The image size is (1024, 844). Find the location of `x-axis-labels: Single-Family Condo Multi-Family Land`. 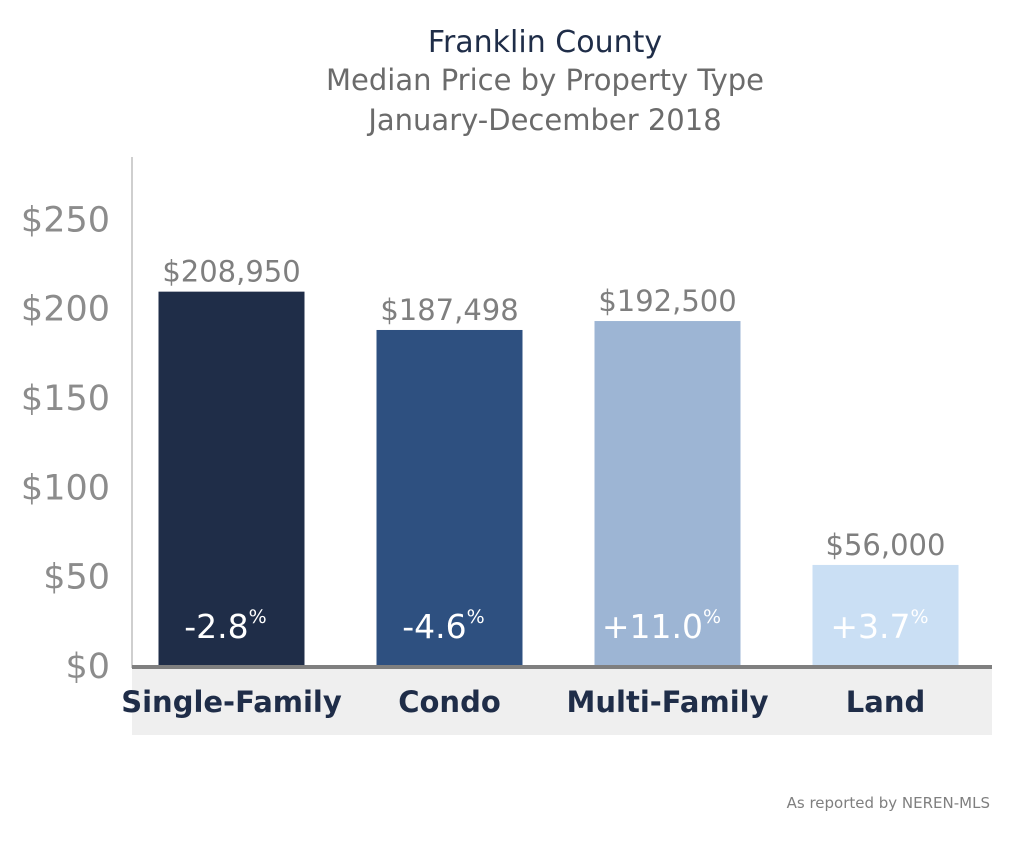

x-axis-labels: Single-Family Condo Multi-Family Land is located at coordinates (523, 702).